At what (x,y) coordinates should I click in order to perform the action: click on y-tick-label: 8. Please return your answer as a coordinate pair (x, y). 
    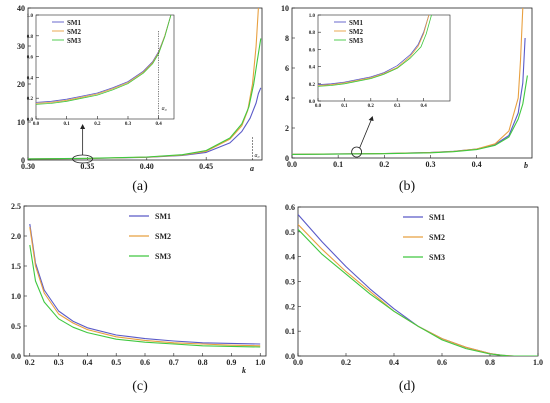
    Looking at the image, I should click on (287, 38).